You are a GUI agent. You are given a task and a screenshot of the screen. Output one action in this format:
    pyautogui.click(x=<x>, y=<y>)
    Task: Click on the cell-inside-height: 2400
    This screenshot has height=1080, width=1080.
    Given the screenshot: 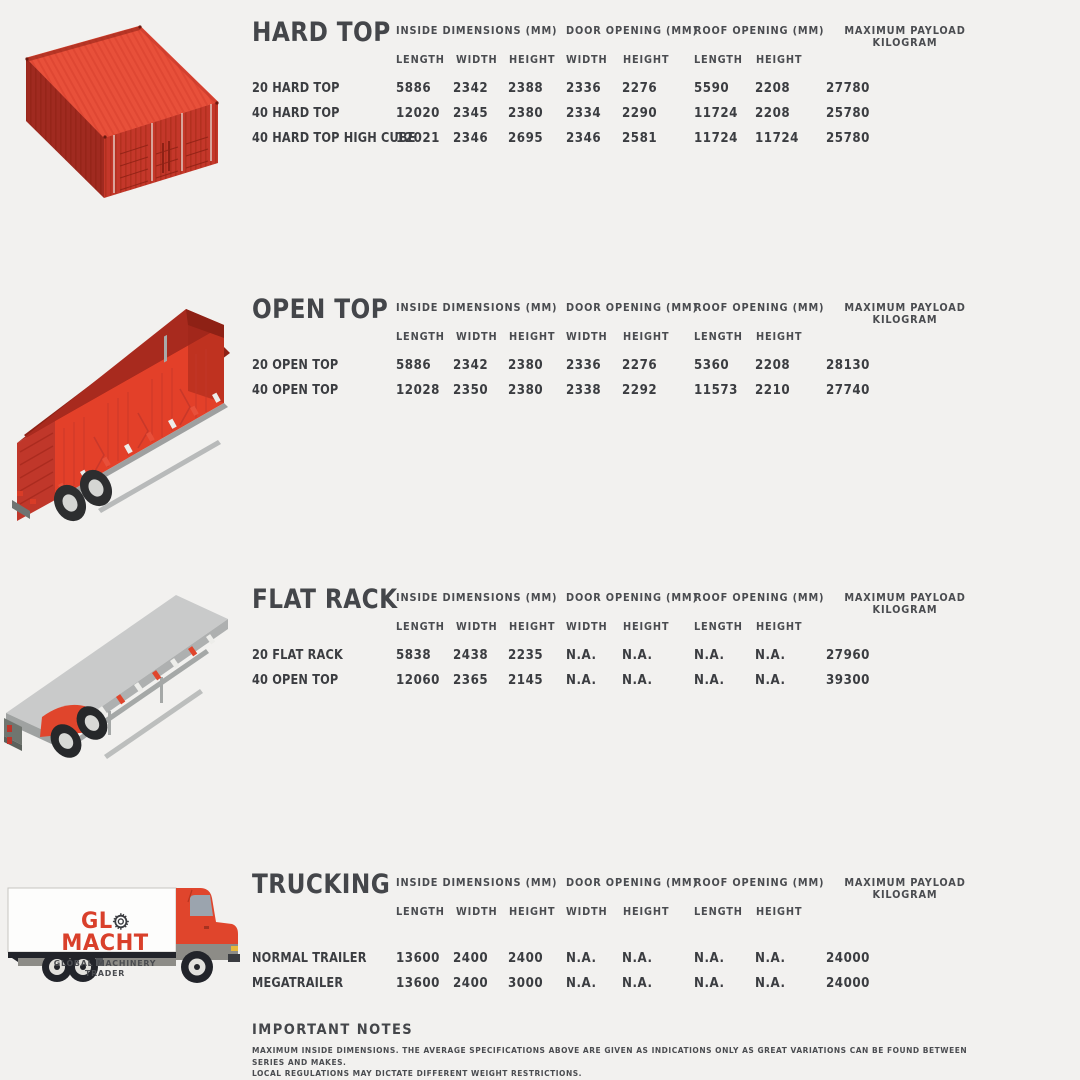 What is the action you would take?
    pyautogui.click(x=526, y=958)
    